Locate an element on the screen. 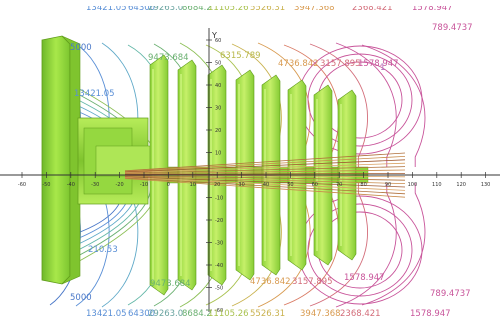  x-tick-label: 30 is located at coordinates (241, 185).